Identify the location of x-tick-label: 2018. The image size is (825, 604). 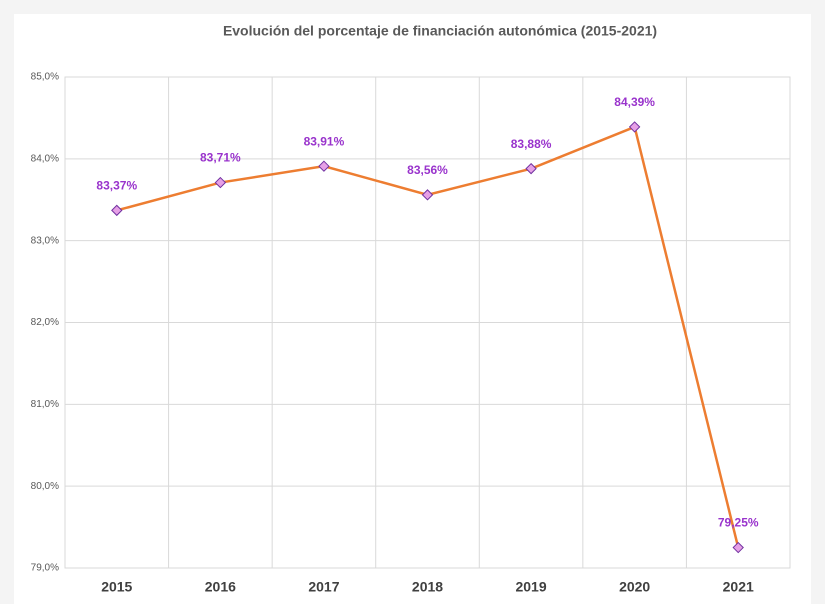
(427, 587).